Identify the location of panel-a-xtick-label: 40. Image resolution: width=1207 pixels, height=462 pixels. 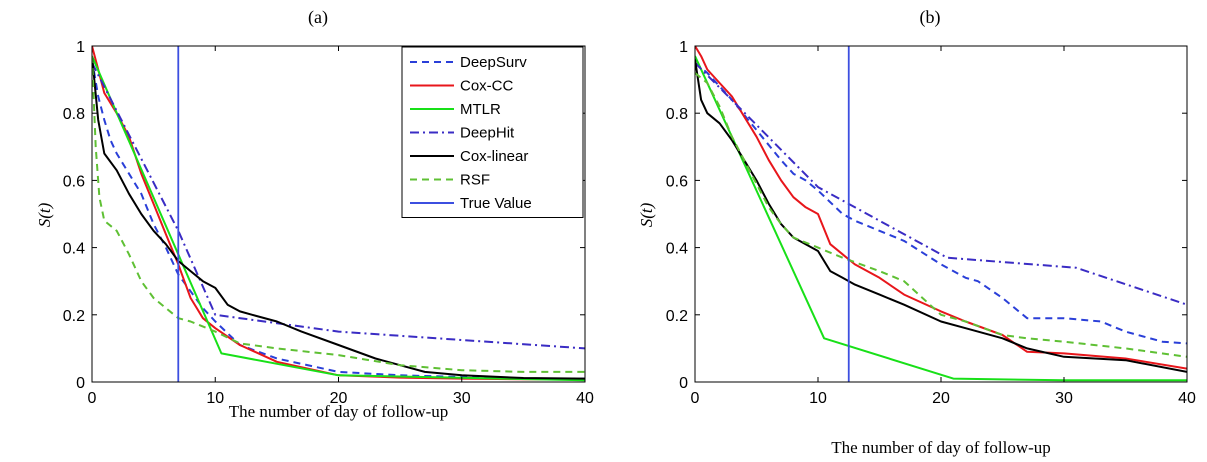
(585, 398).